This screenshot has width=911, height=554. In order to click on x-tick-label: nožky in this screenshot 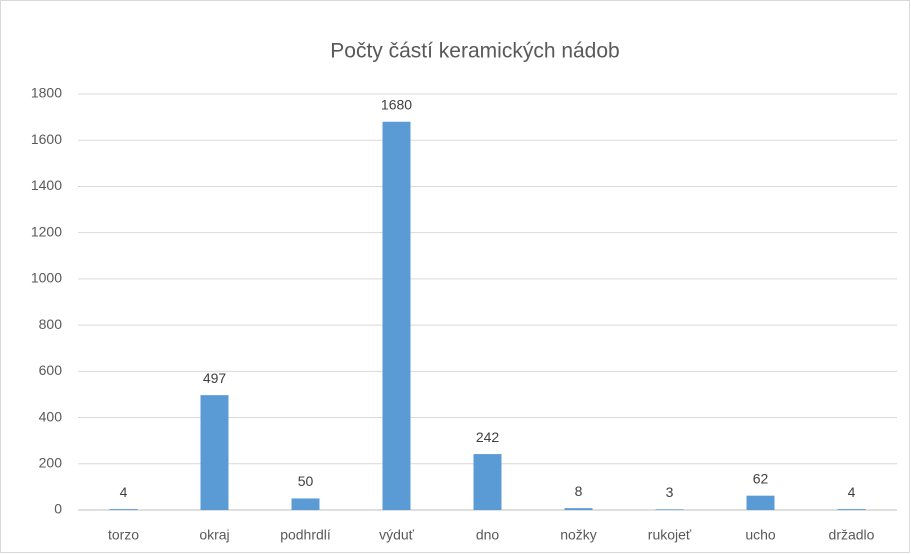, I will do `click(578, 535)`.